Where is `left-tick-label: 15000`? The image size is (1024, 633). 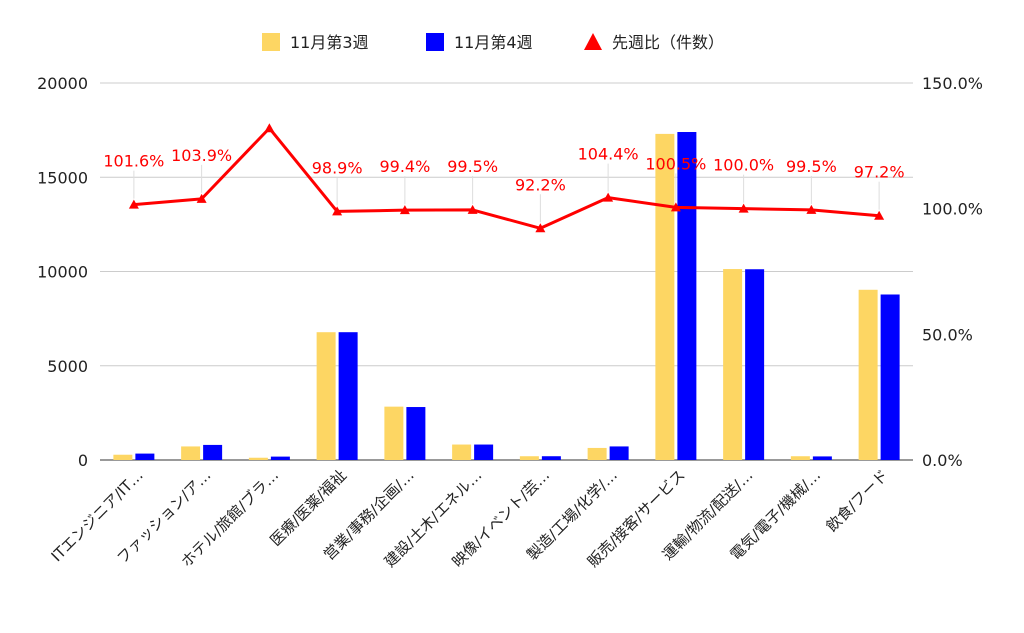
left-tick-label: 15000 is located at coordinates (62, 177).